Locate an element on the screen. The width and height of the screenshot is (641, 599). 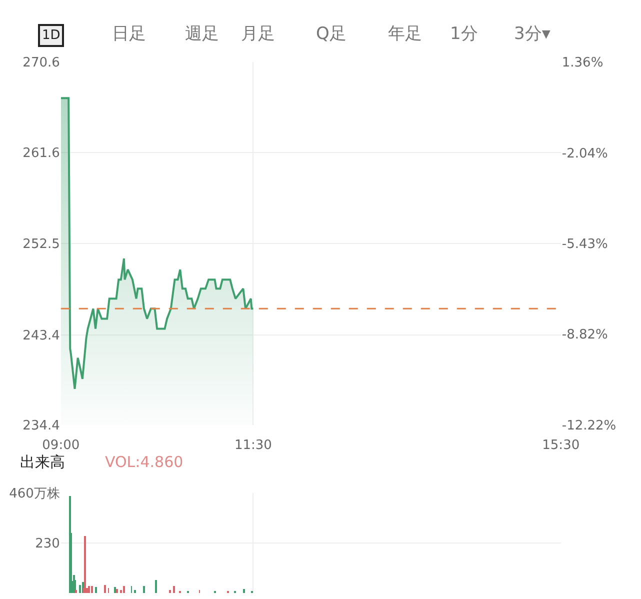
text: 週足 is located at coordinates (202, 34).